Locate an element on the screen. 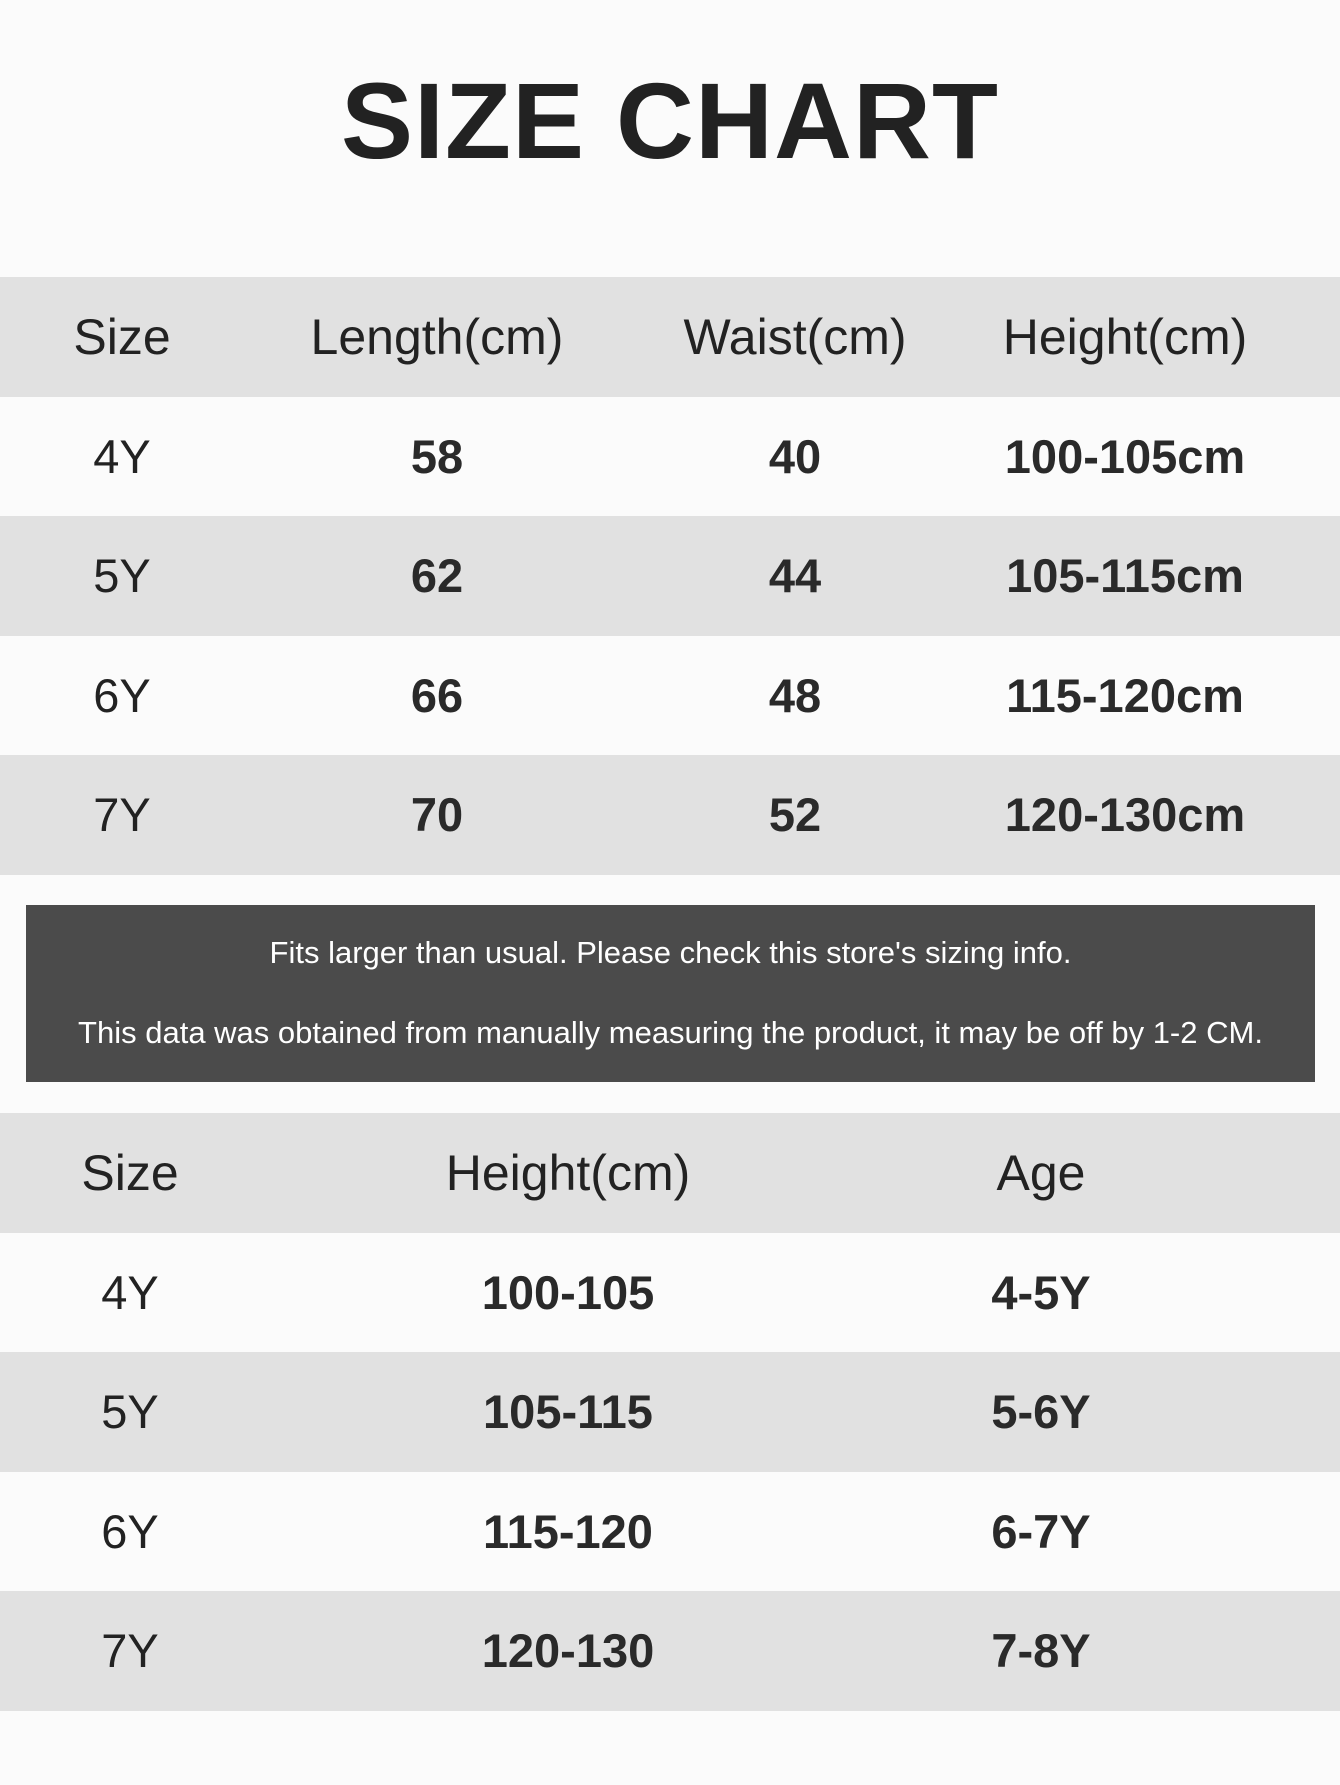 The width and height of the screenshot is (1340, 1785). table-row: 7Y 70 52 120-130cm is located at coordinates (670, 815).